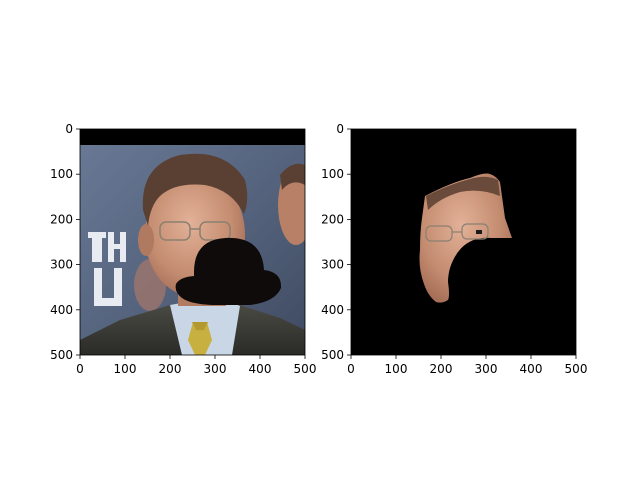  Describe the element at coordinates (531, 369) in the screenshot. I see `right-x-tick-label: 400` at that location.